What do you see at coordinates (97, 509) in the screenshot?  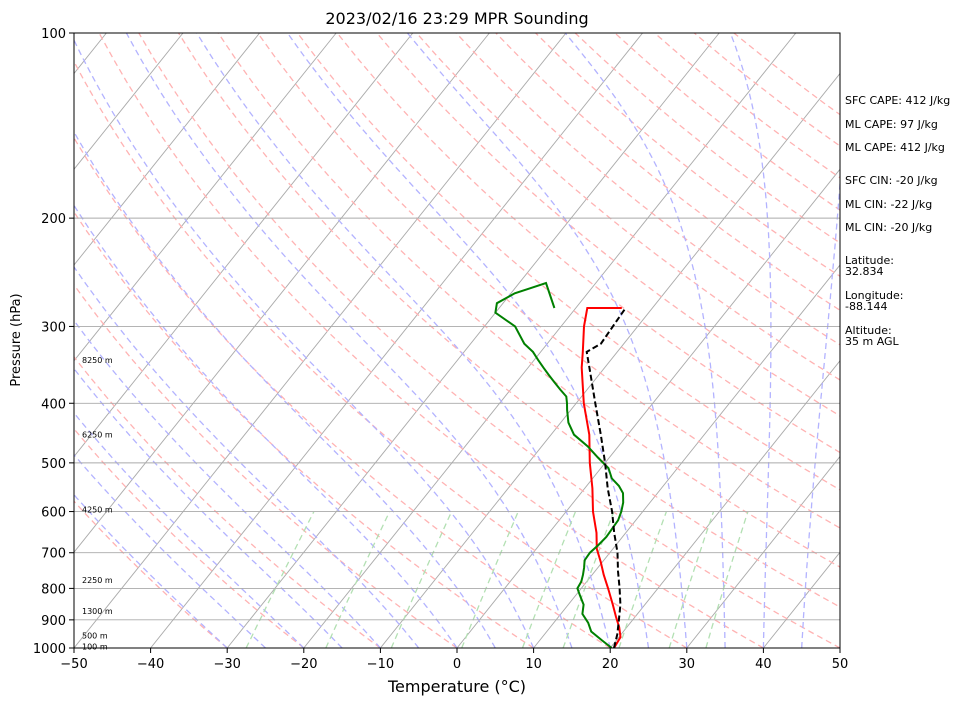 I see `height-label: 4250 m` at bounding box center [97, 509].